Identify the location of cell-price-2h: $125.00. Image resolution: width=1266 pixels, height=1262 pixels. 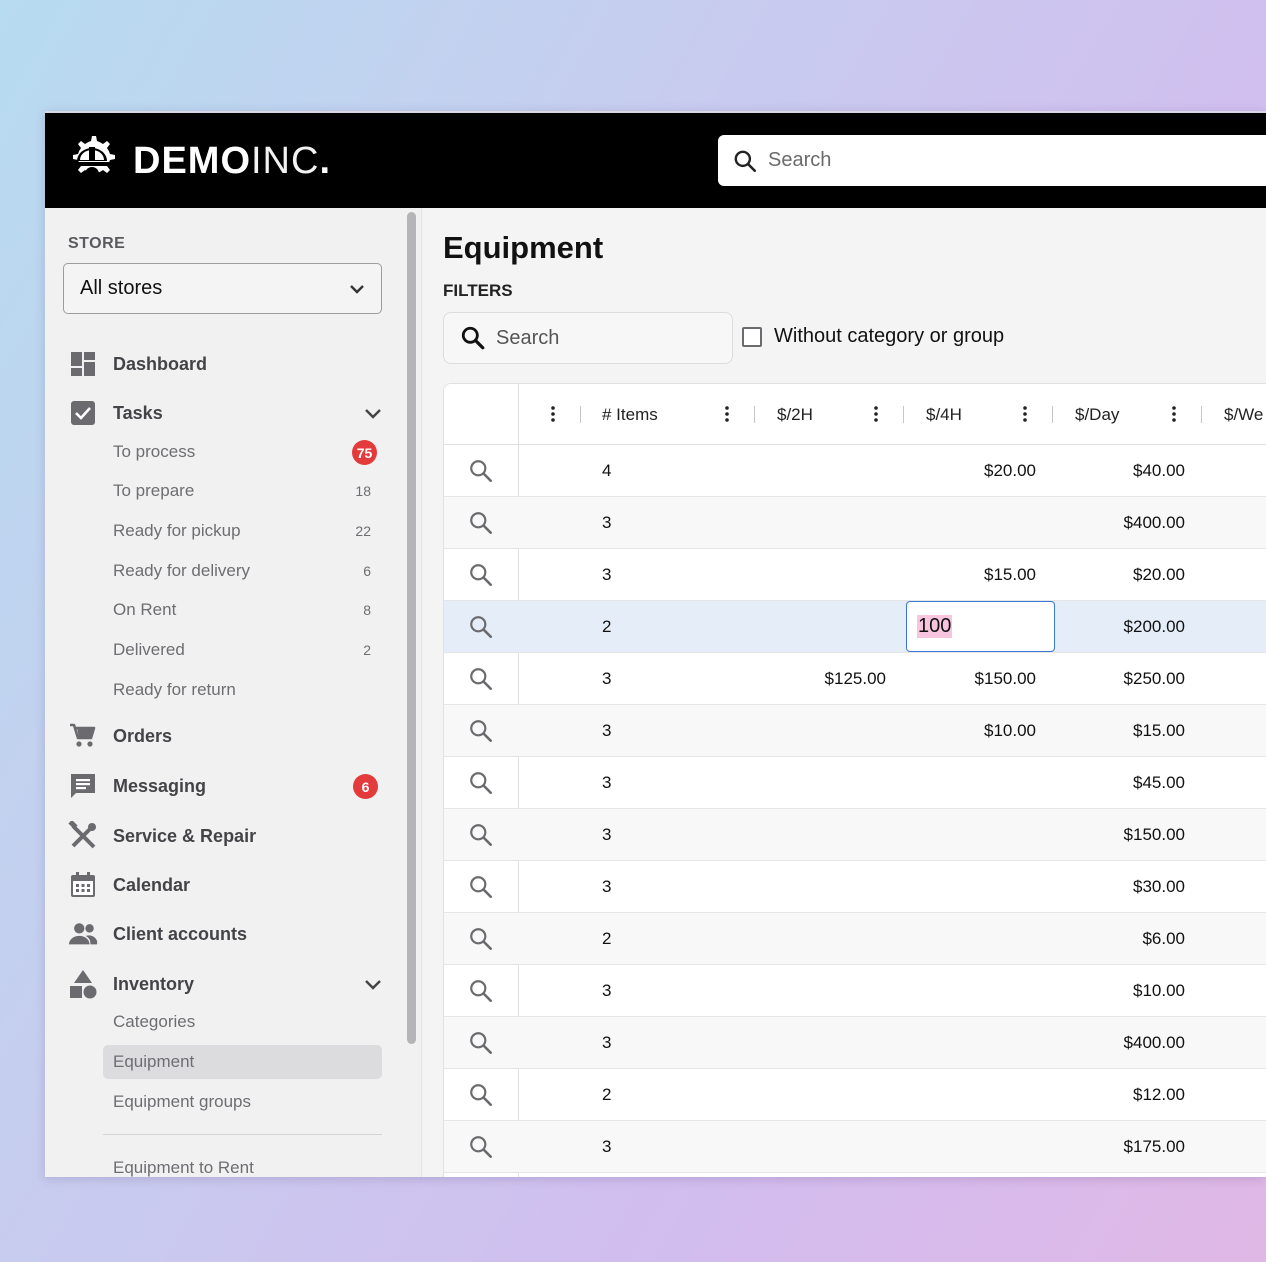
(855, 678).